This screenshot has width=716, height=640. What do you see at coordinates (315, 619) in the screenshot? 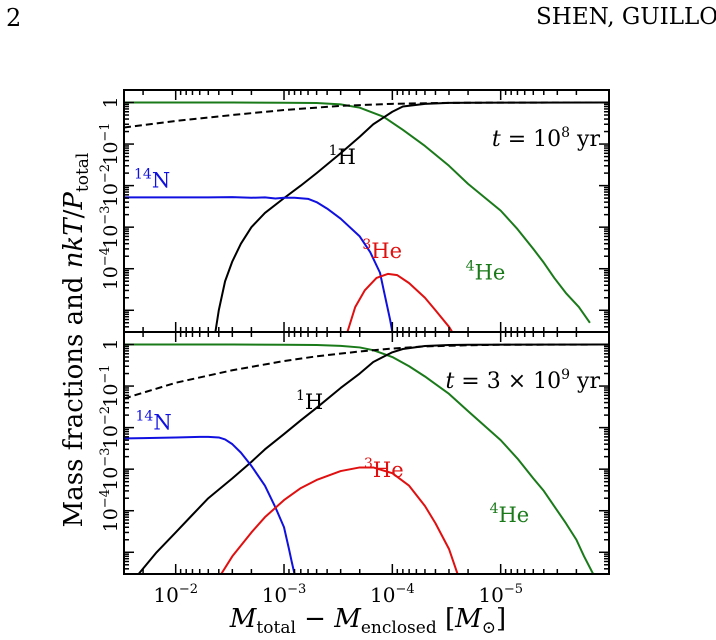
I see `xlabel-minus: −` at bounding box center [315, 619].